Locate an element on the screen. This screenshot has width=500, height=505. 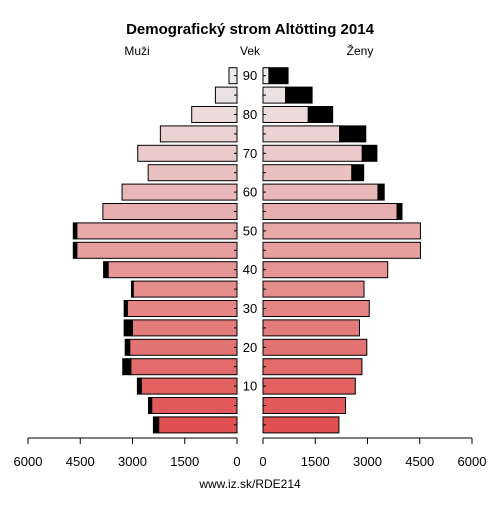
age-tick-label: 60 is located at coordinates (250, 192).